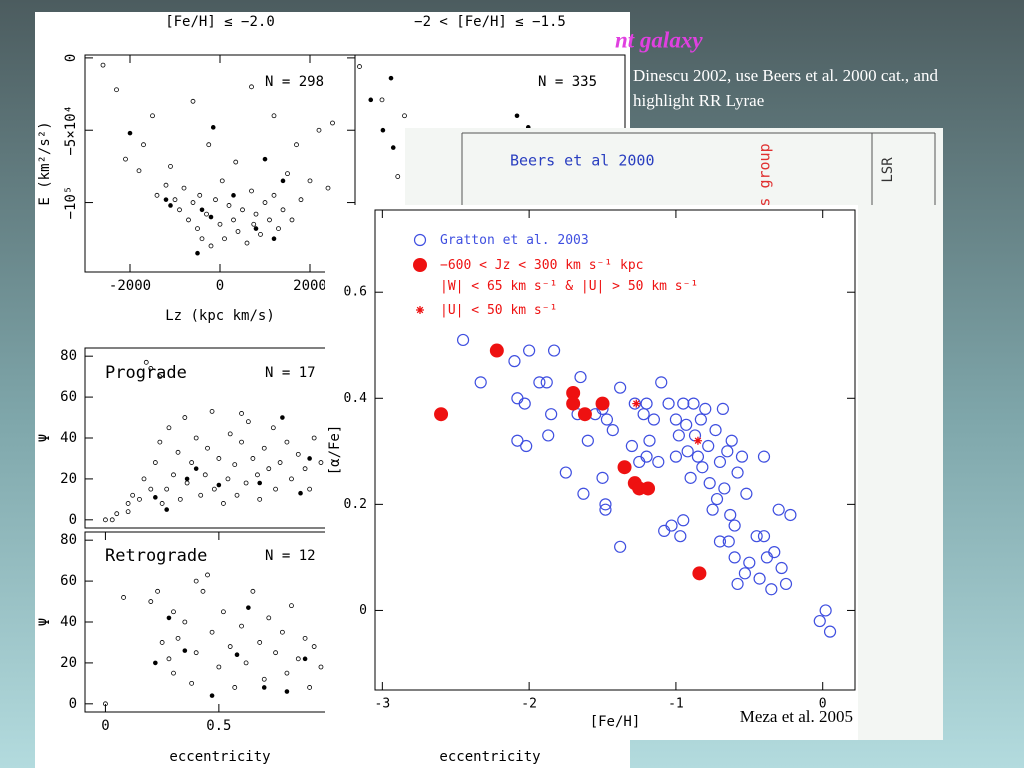 This screenshot has height=768, width=1024. I want to click on x-tick-label: -2000, so click(130, 286).